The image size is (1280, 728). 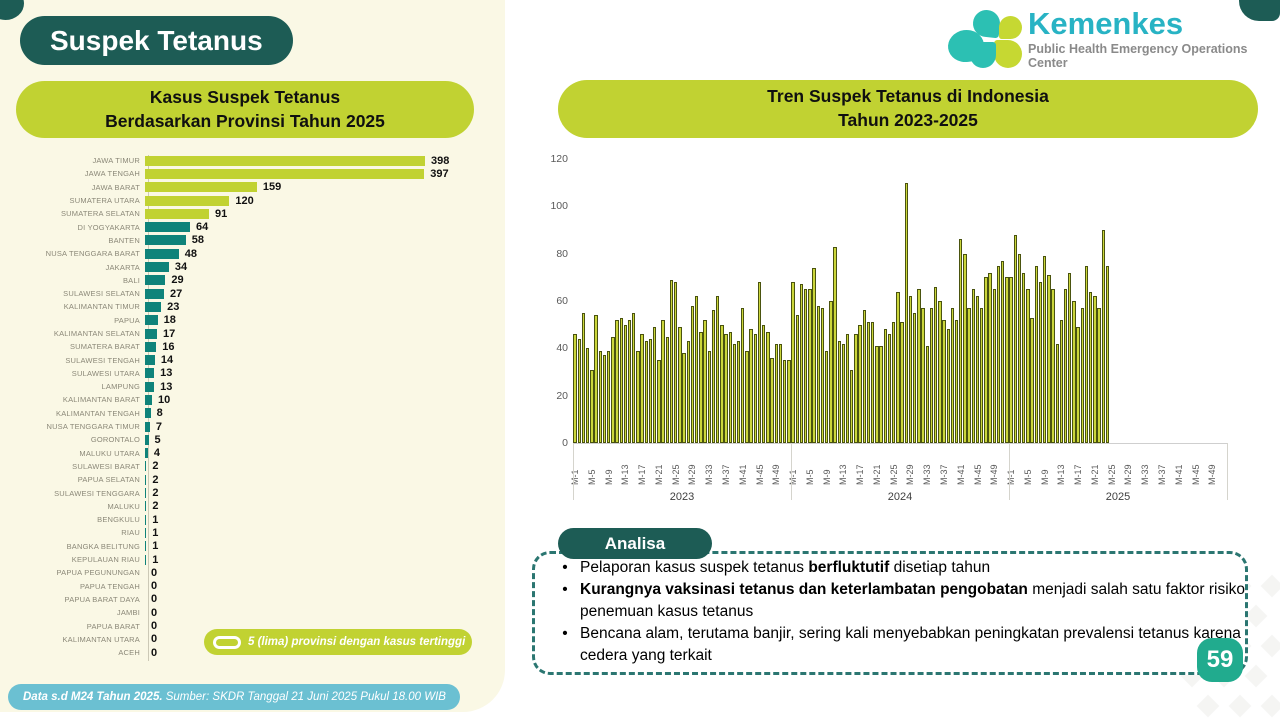 I want to click on province-row: JAMBI 0, so click(x=252, y=612).